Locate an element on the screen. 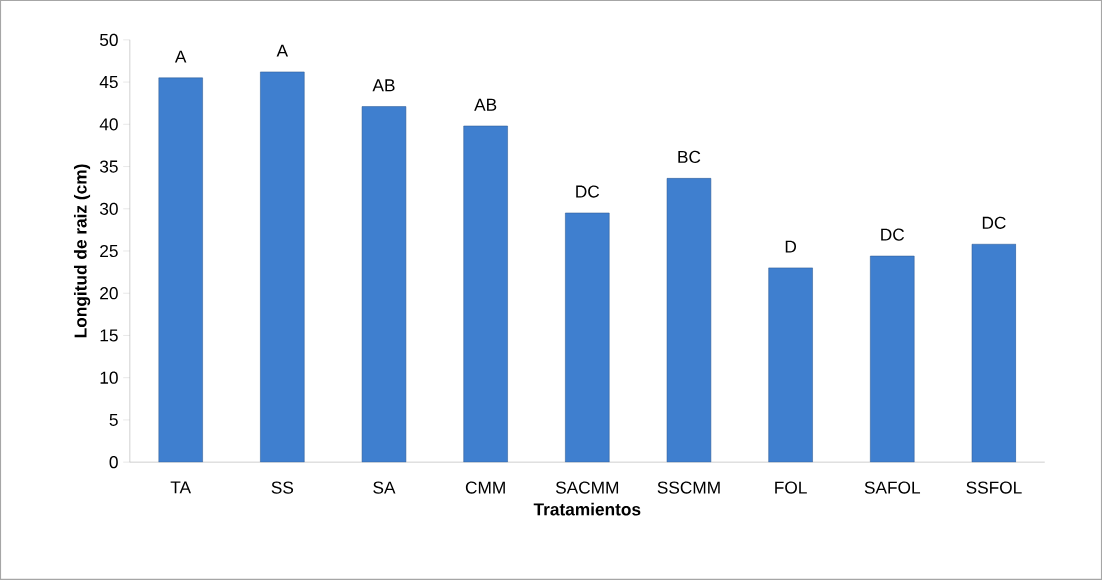 The image size is (1102, 580). x-tick-label: TA is located at coordinates (181, 487).